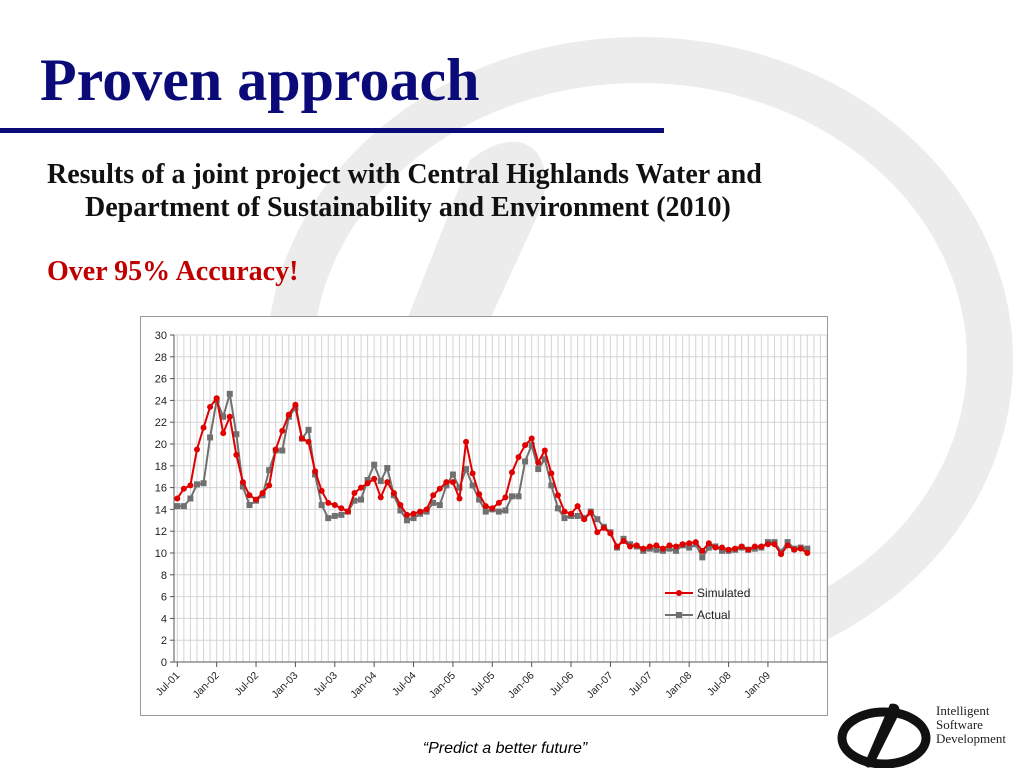  What do you see at coordinates (260, 80) in the screenshot?
I see `slide-title: Proven approach` at bounding box center [260, 80].